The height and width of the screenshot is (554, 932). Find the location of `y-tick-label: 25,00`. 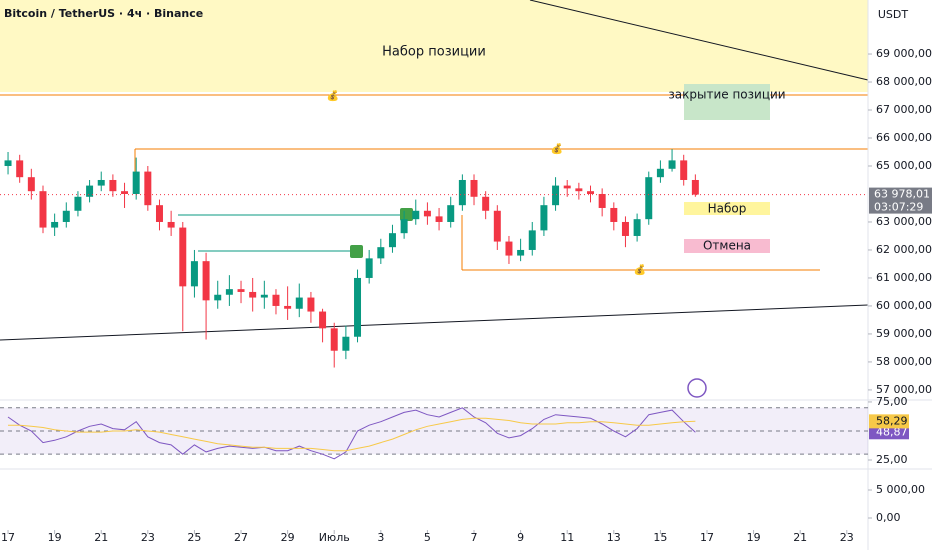

y-tick-label: 25,00 is located at coordinates (892, 459).